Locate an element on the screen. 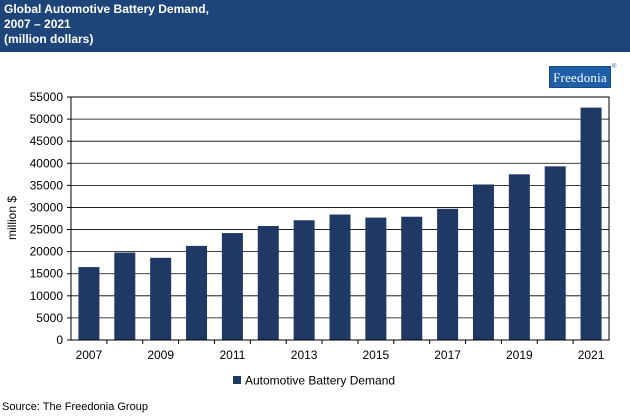 This screenshot has height=416, width=630. x-tick-label: 2019 is located at coordinates (519, 355).